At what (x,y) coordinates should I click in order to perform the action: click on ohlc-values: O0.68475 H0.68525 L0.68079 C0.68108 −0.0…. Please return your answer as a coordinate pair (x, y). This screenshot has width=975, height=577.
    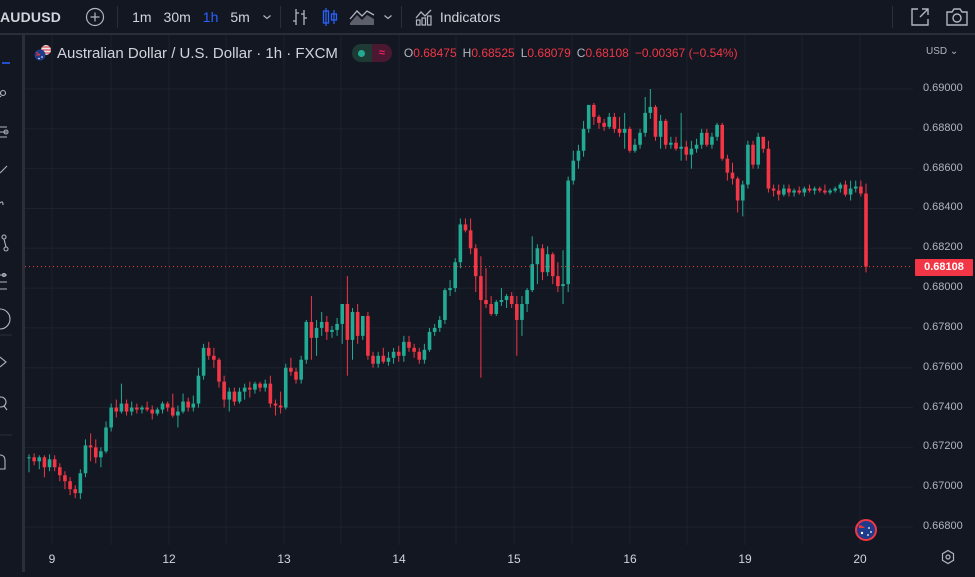
    Looking at the image, I should click on (571, 53).